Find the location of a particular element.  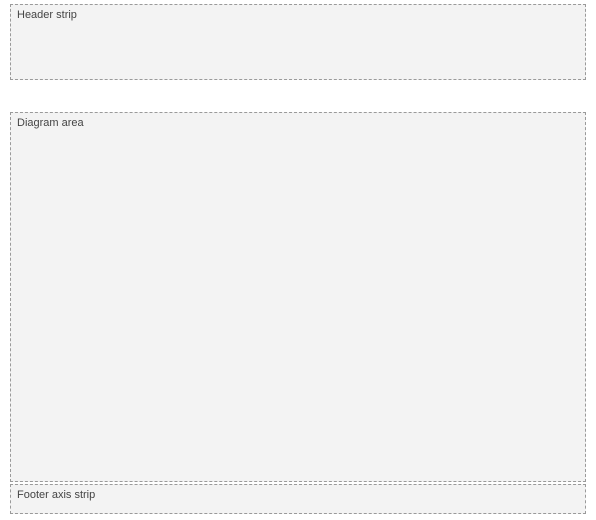

header-region: Header strip is located at coordinates (298, 42).